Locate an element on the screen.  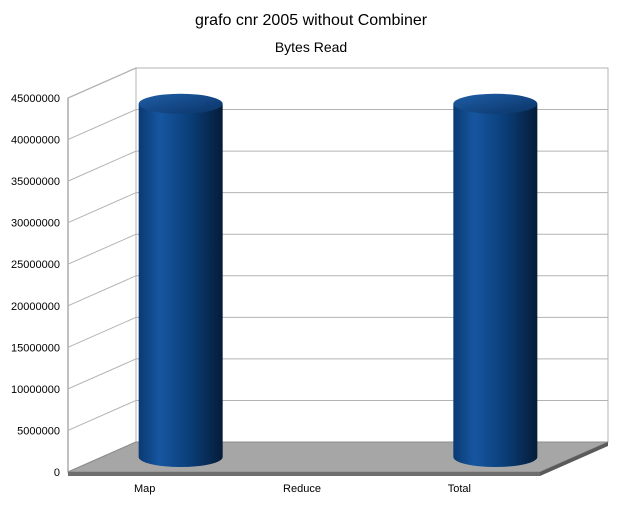
floor-front-edge is located at coordinates (304, 474).